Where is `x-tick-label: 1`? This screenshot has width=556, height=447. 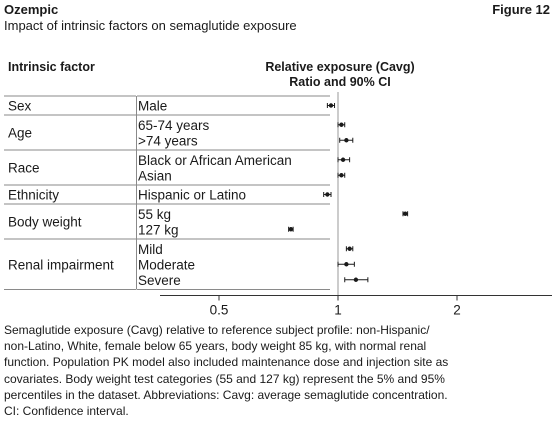 x-tick-label: 1 is located at coordinates (338, 310).